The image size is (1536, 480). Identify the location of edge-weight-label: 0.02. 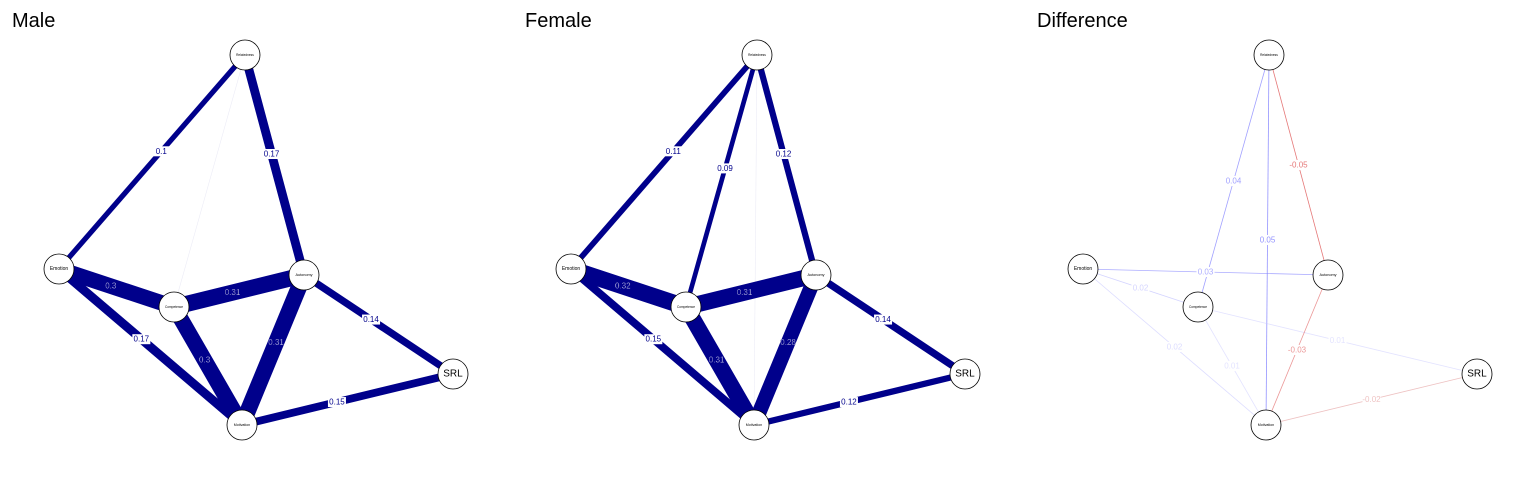
(1175, 347).